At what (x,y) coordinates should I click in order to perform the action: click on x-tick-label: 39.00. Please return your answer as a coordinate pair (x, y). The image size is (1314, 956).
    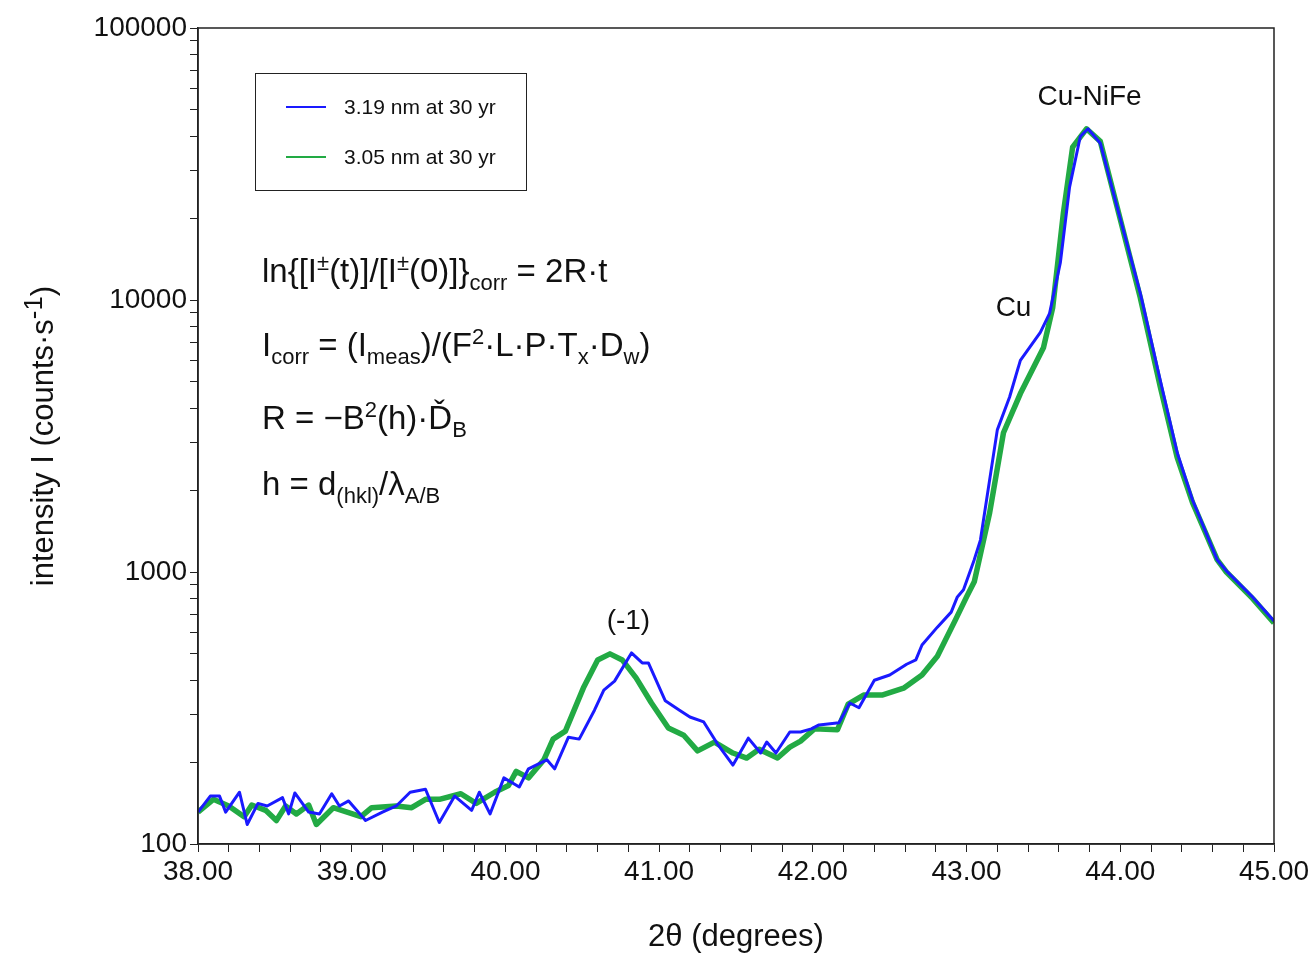
    Looking at the image, I should click on (351, 870).